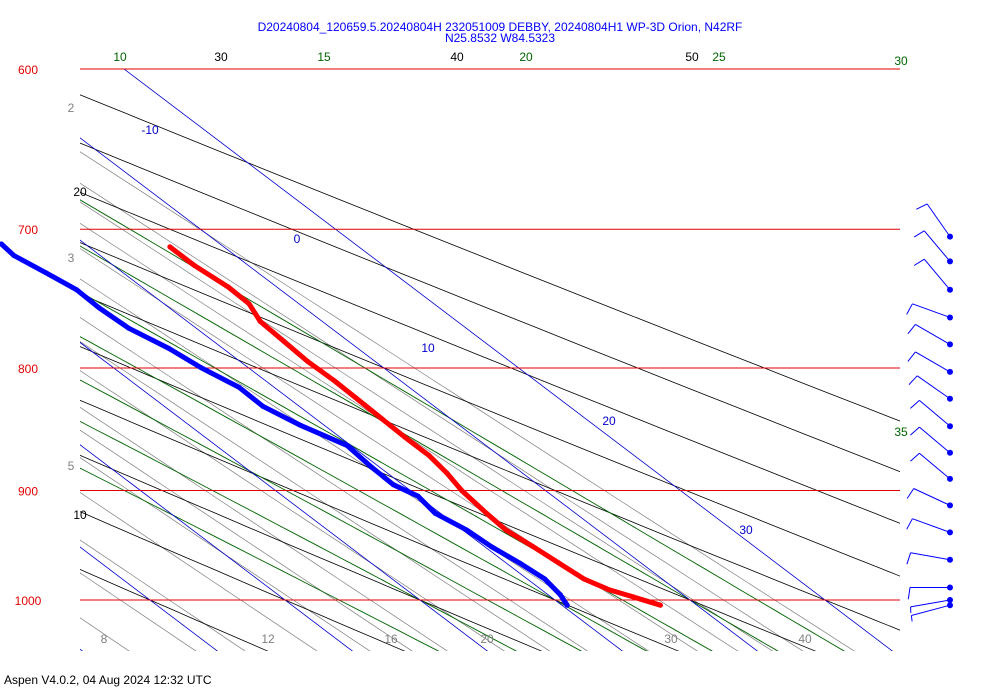  I want to click on moist-adiabat-label: 25, so click(719, 57).